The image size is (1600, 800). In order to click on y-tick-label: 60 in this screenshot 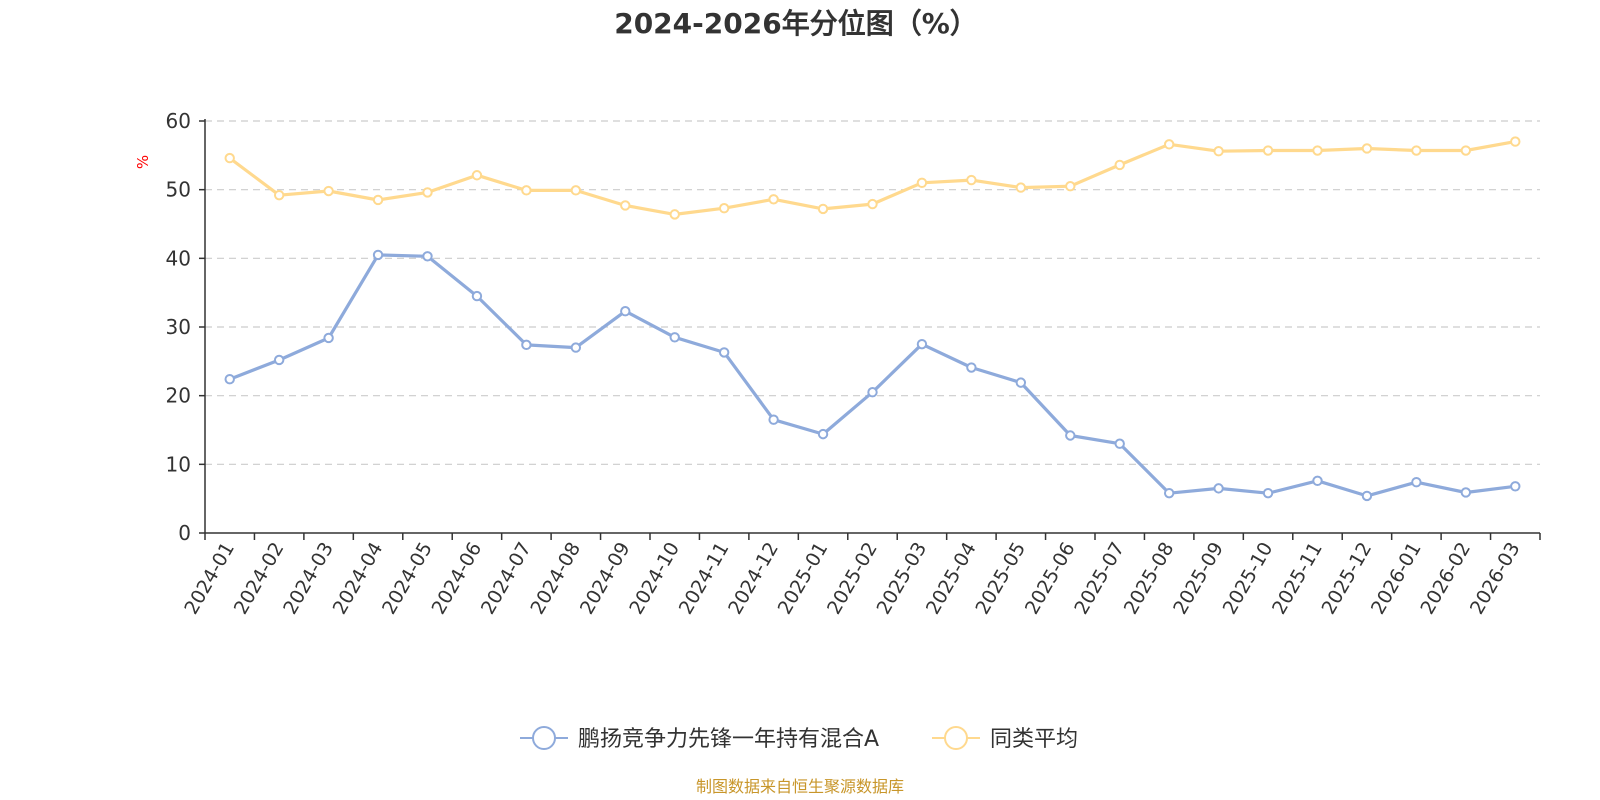, I will do `click(178, 121)`.